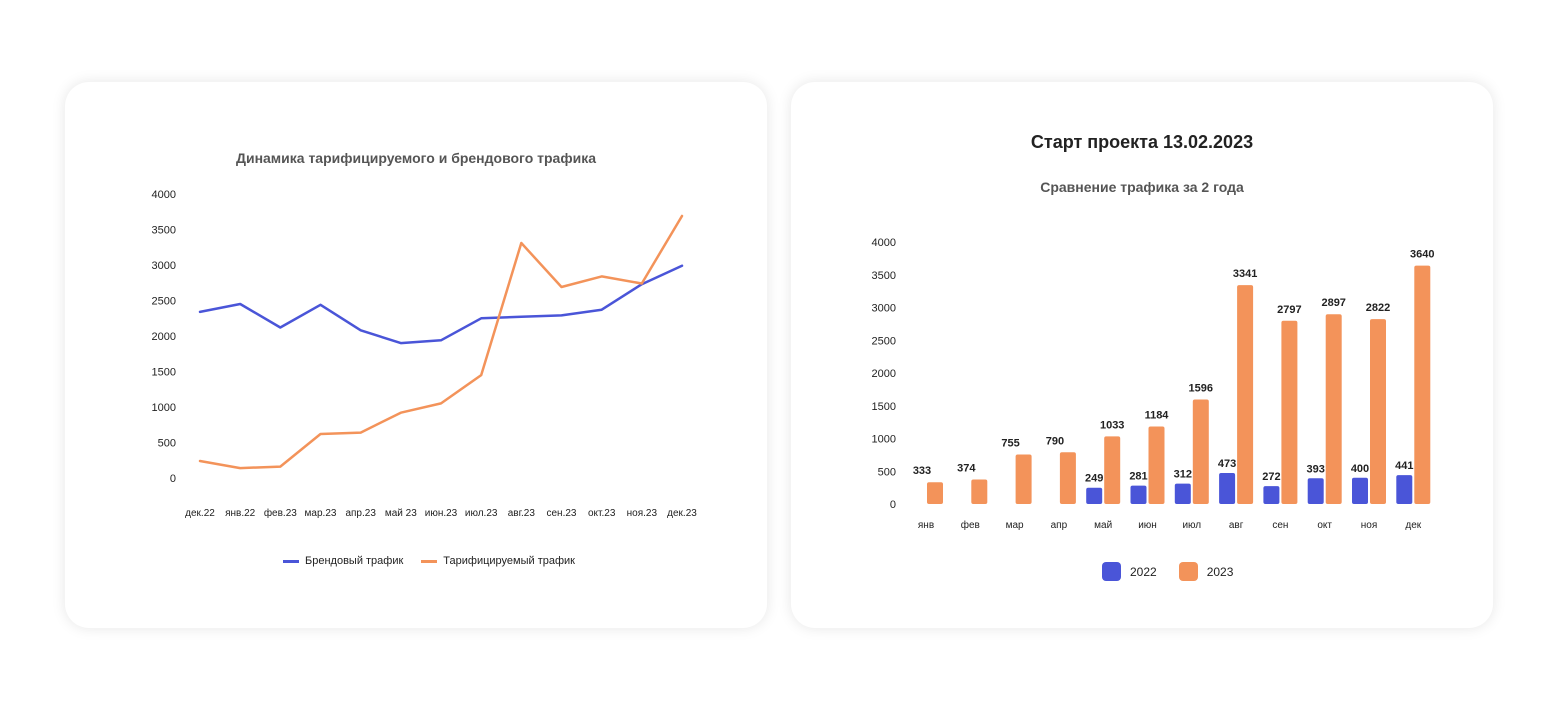 The width and height of the screenshot is (1557, 711). What do you see at coordinates (291, 561) in the screenshot?
I see `legend-swatch-brand` at bounding box center [291, 561].